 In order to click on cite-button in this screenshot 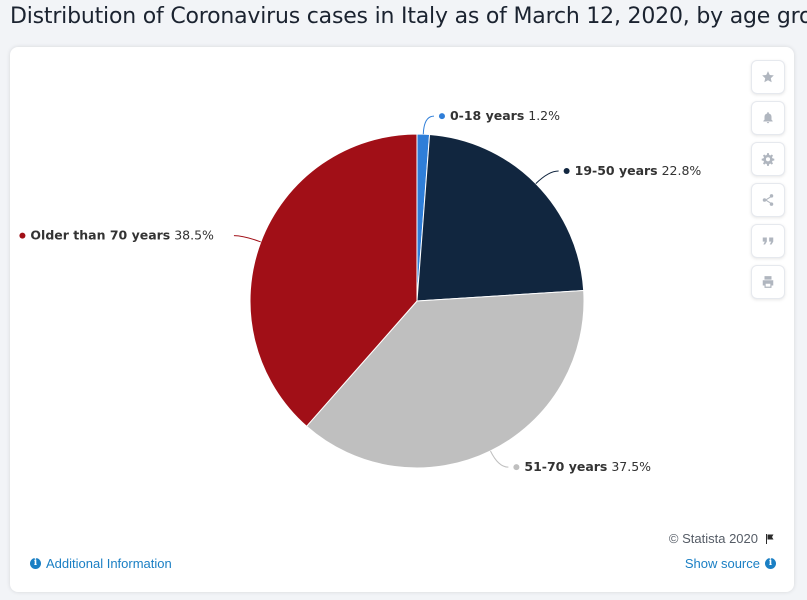, I will do `click(768, 241)`.